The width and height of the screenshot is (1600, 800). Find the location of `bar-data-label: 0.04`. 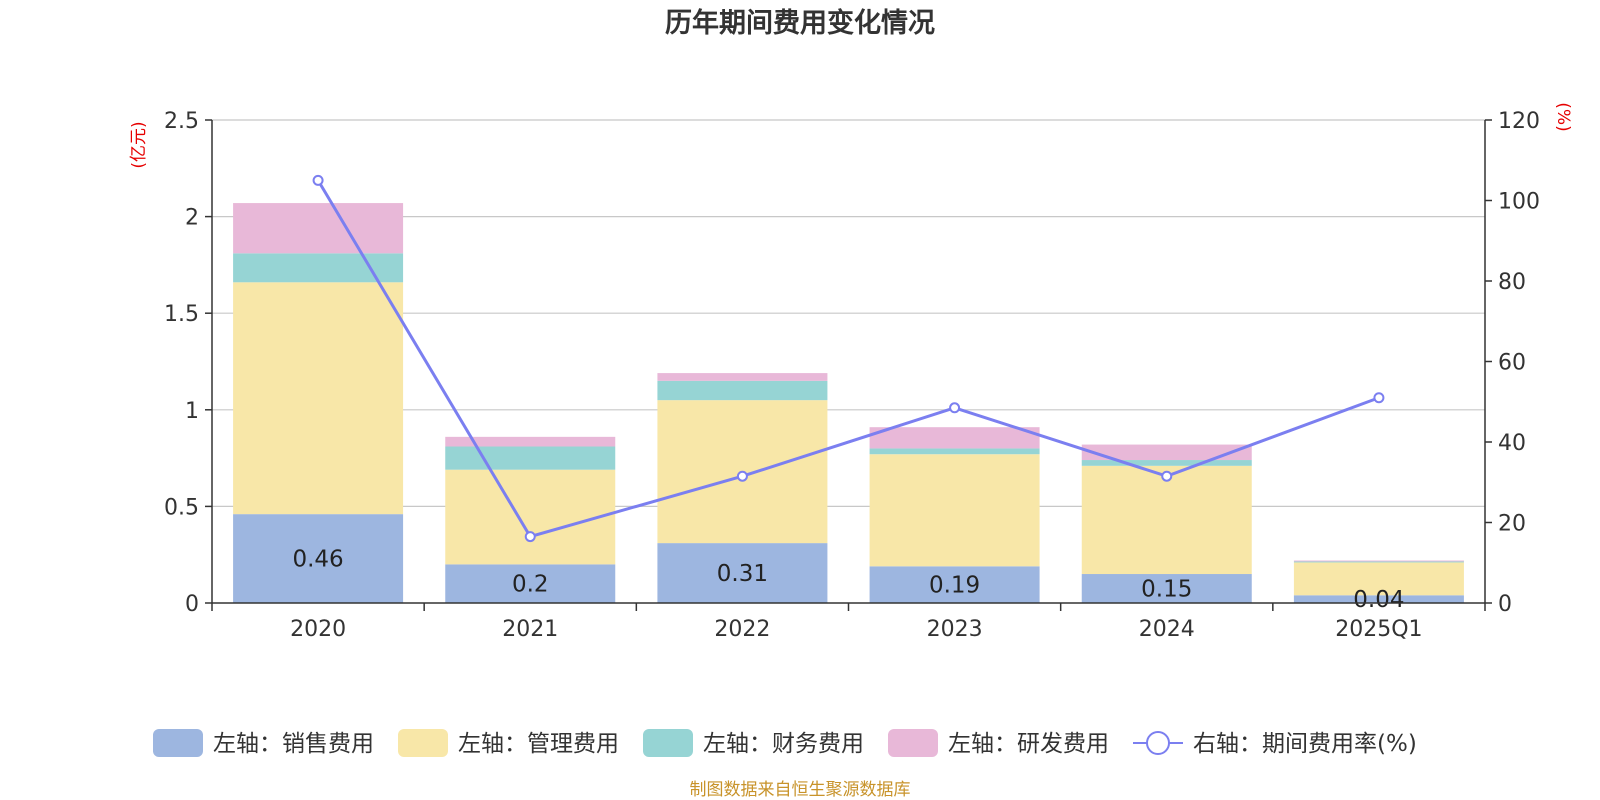

bar-data-label: 0.04 is located at coordinates (1378, 600).